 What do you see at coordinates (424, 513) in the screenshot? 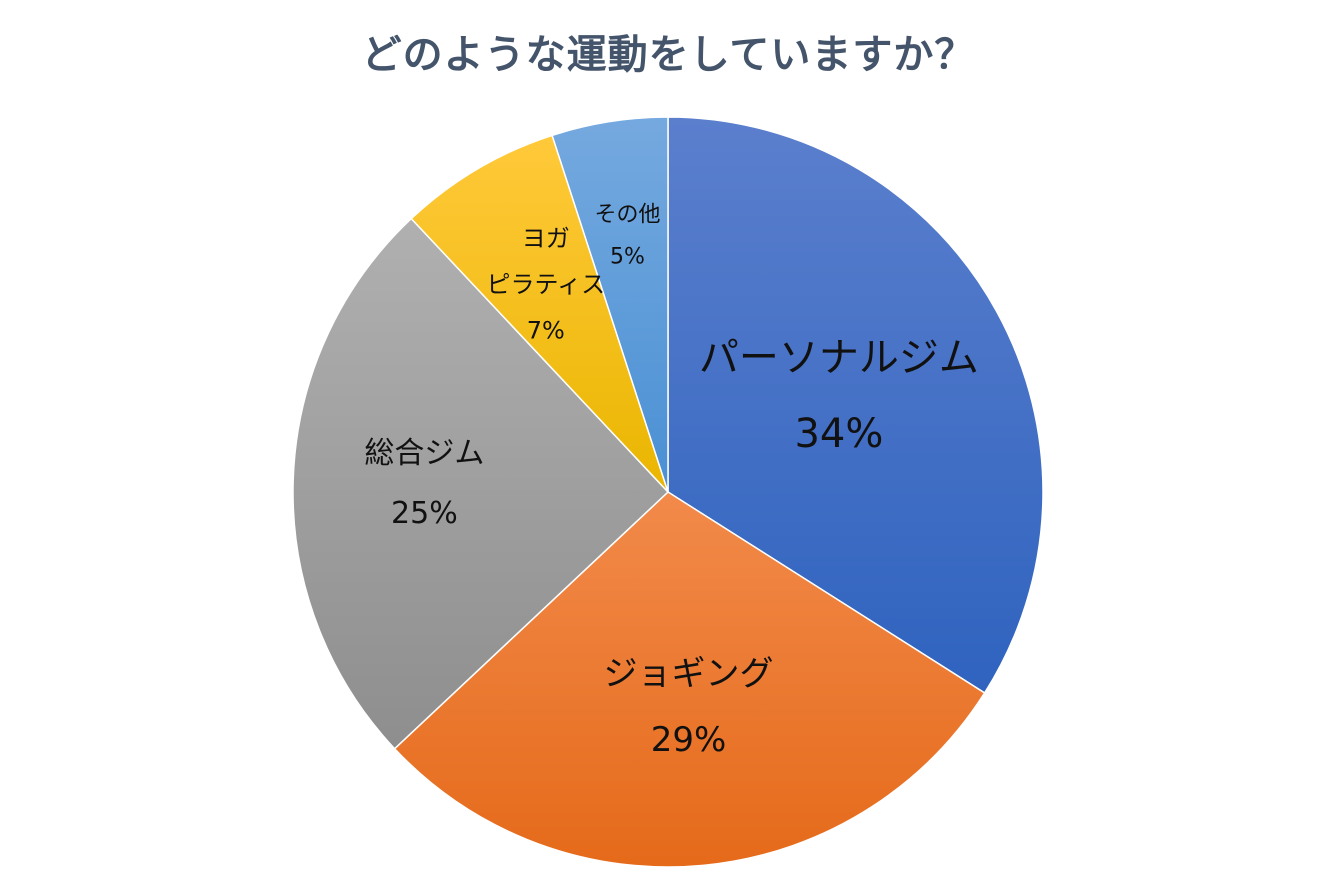
I see `data-label-value-general-gym: 25%` at bounding box center [424, 513].